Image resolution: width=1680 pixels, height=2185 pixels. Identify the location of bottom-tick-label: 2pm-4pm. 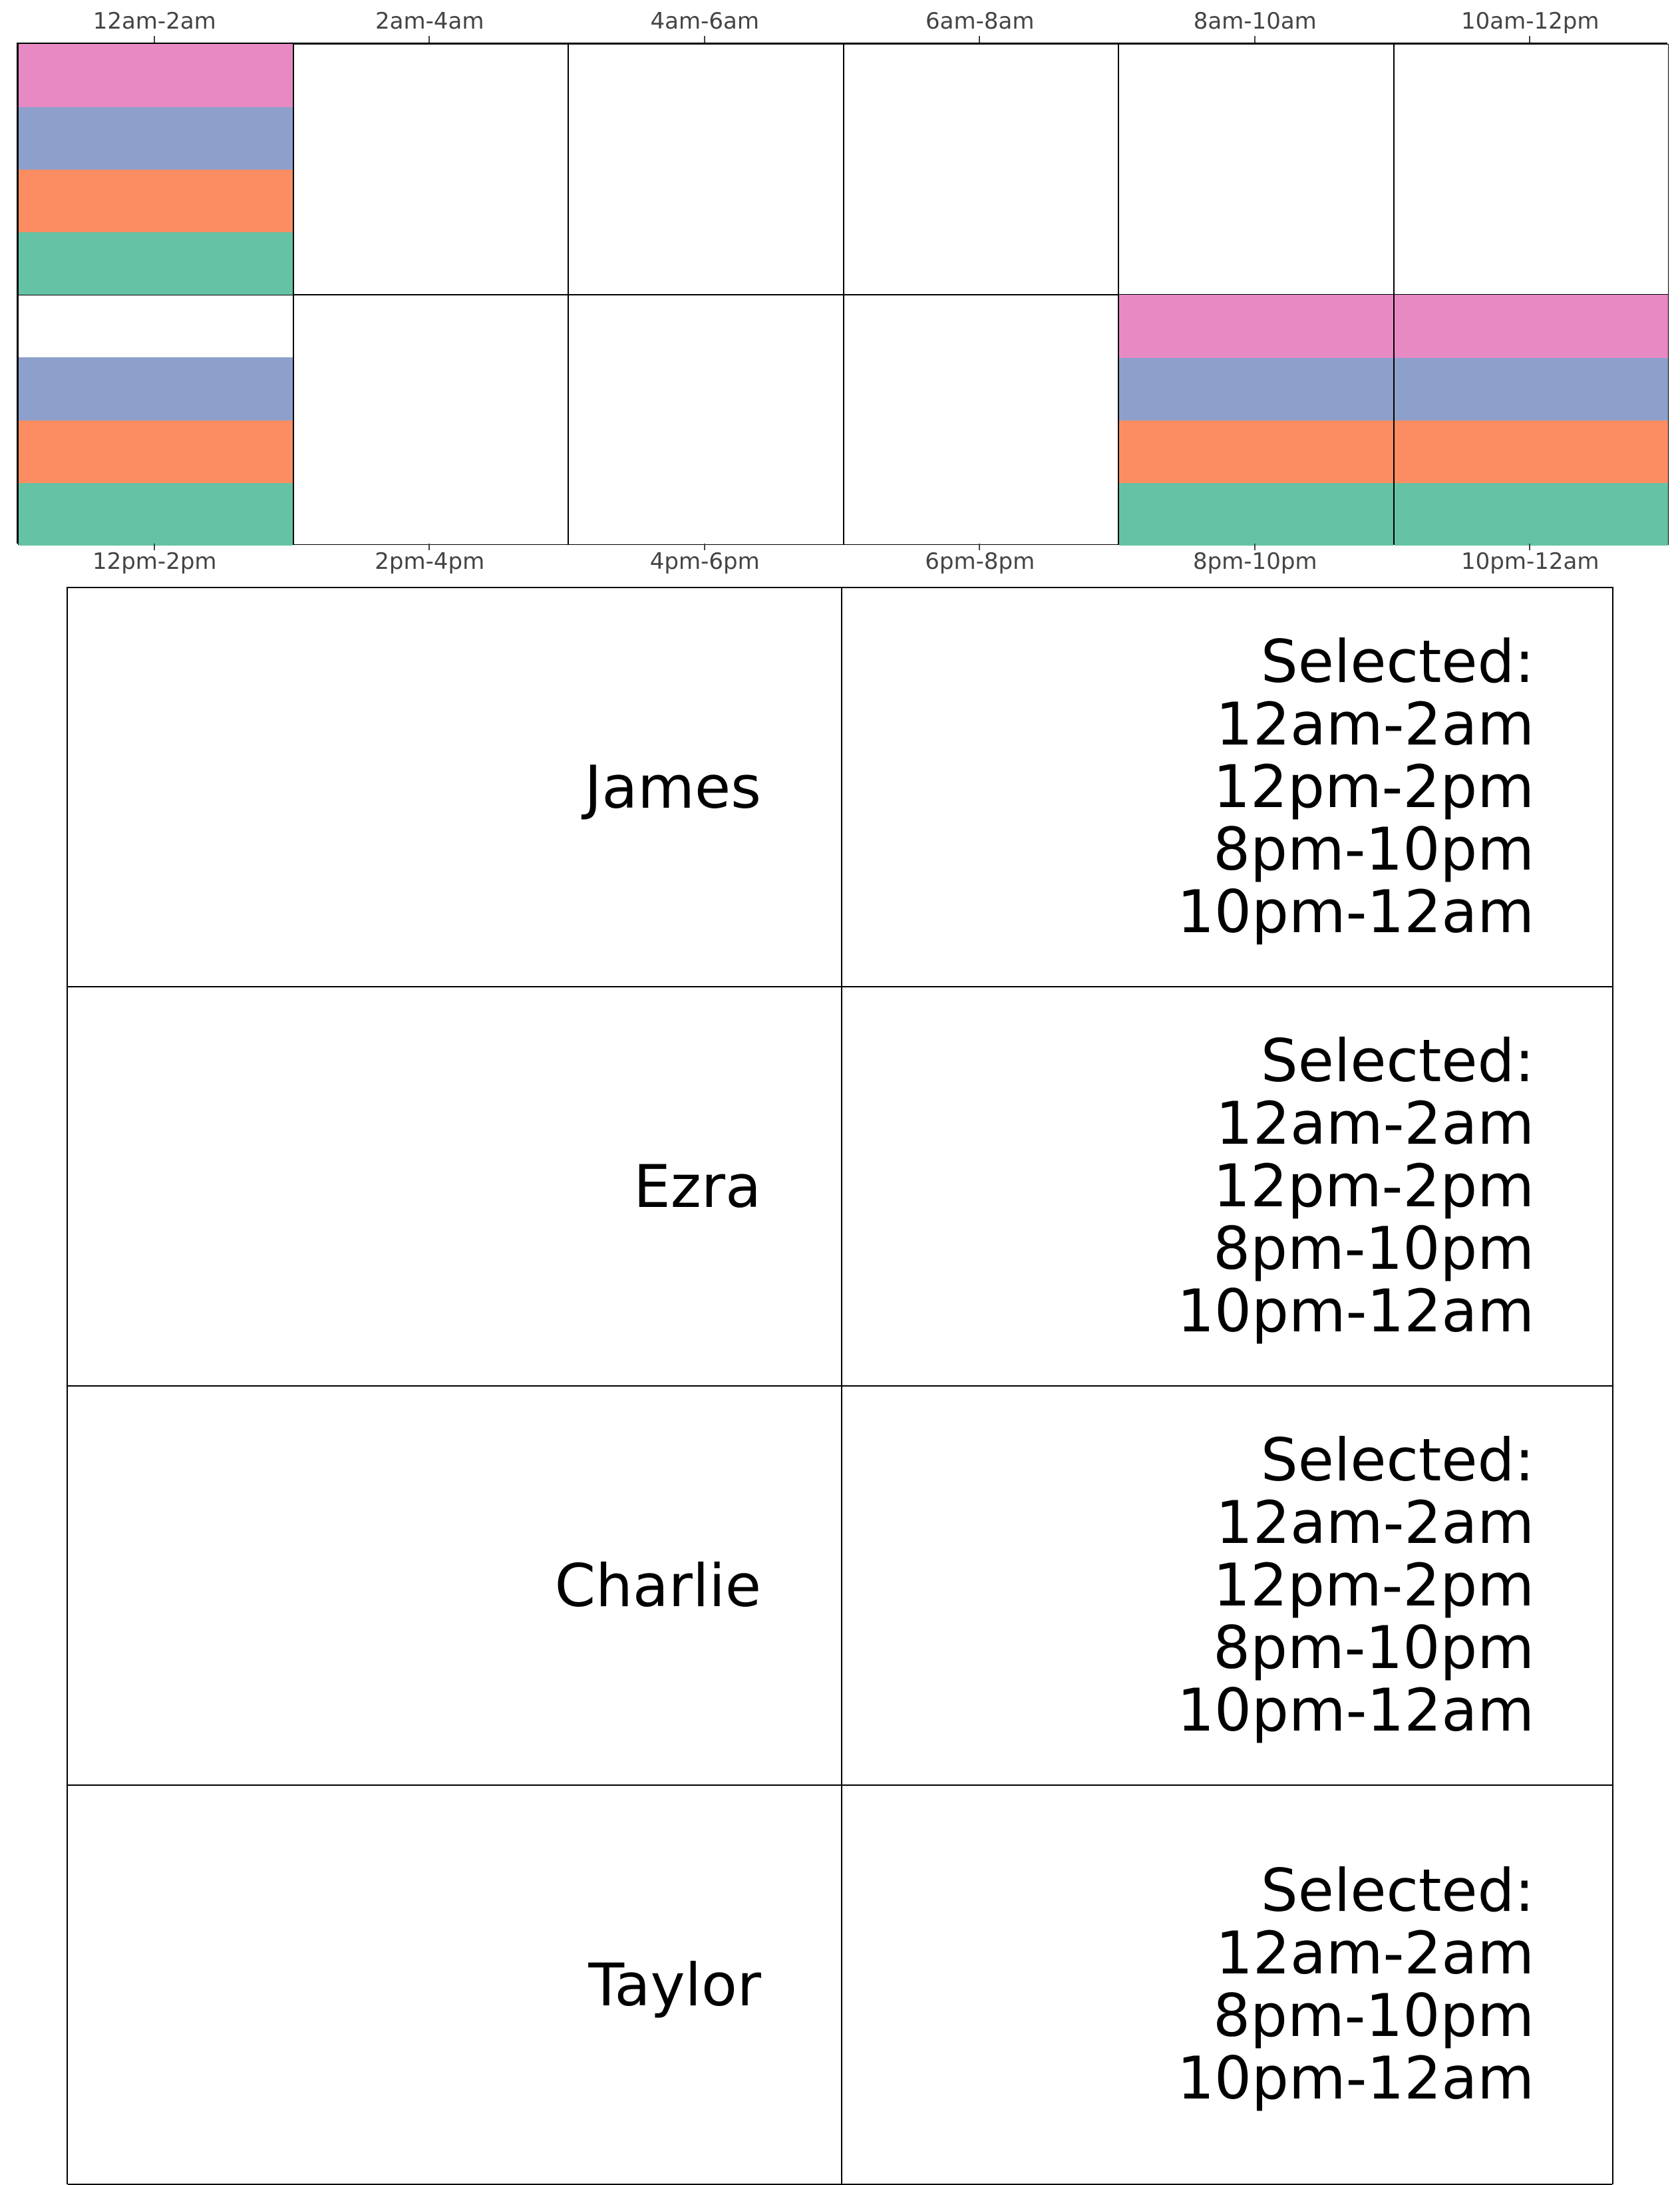
(430, 561).